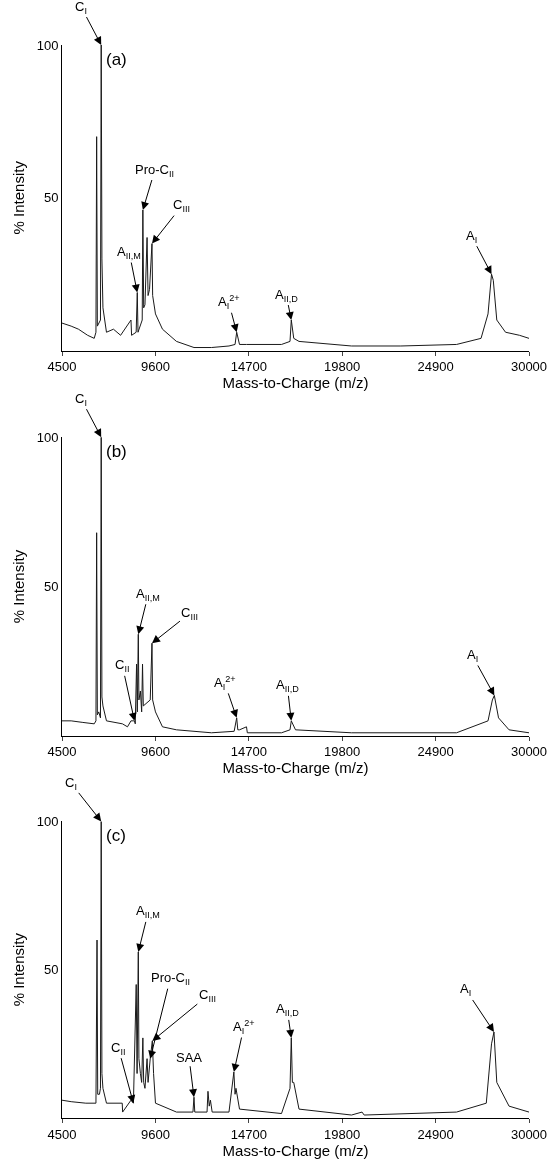  What do you see at coordinates (116, 451) in the screenshot?
I see `annotation: (b)` at bounding box center [116, 451].